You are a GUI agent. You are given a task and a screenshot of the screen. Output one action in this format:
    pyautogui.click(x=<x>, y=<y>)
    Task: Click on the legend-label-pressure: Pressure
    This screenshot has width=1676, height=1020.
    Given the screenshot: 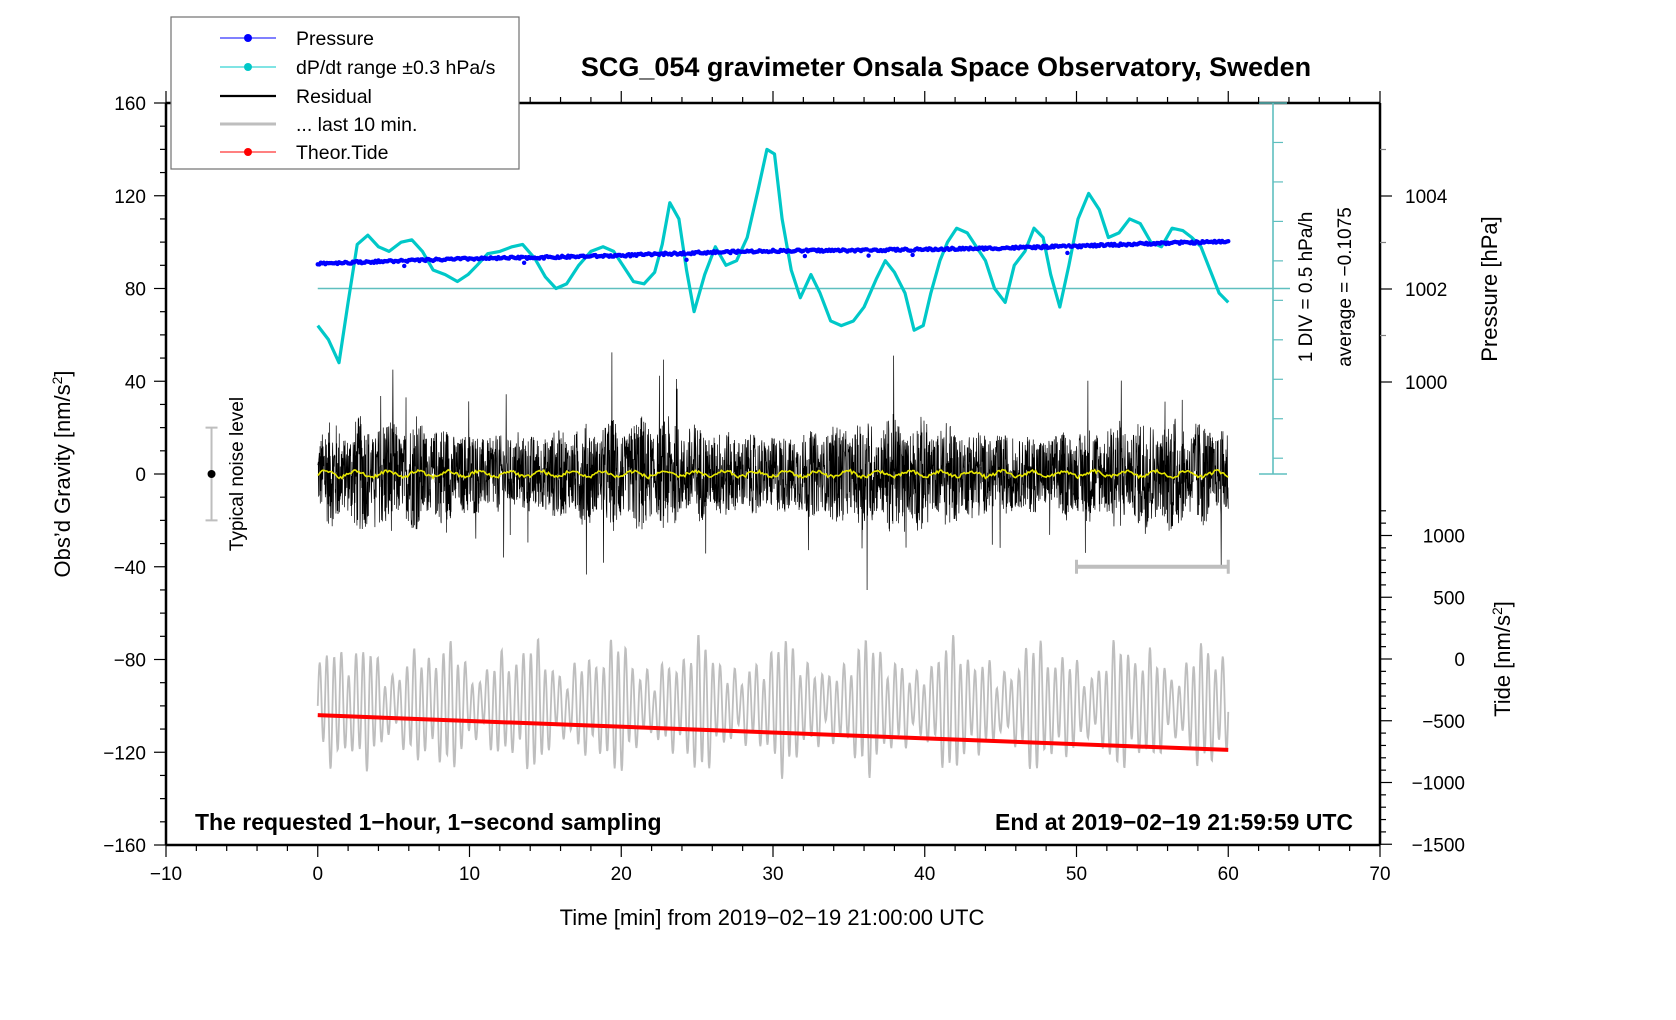 What is the action you would take?
    pyautogui.click(x=335, y=39)
    